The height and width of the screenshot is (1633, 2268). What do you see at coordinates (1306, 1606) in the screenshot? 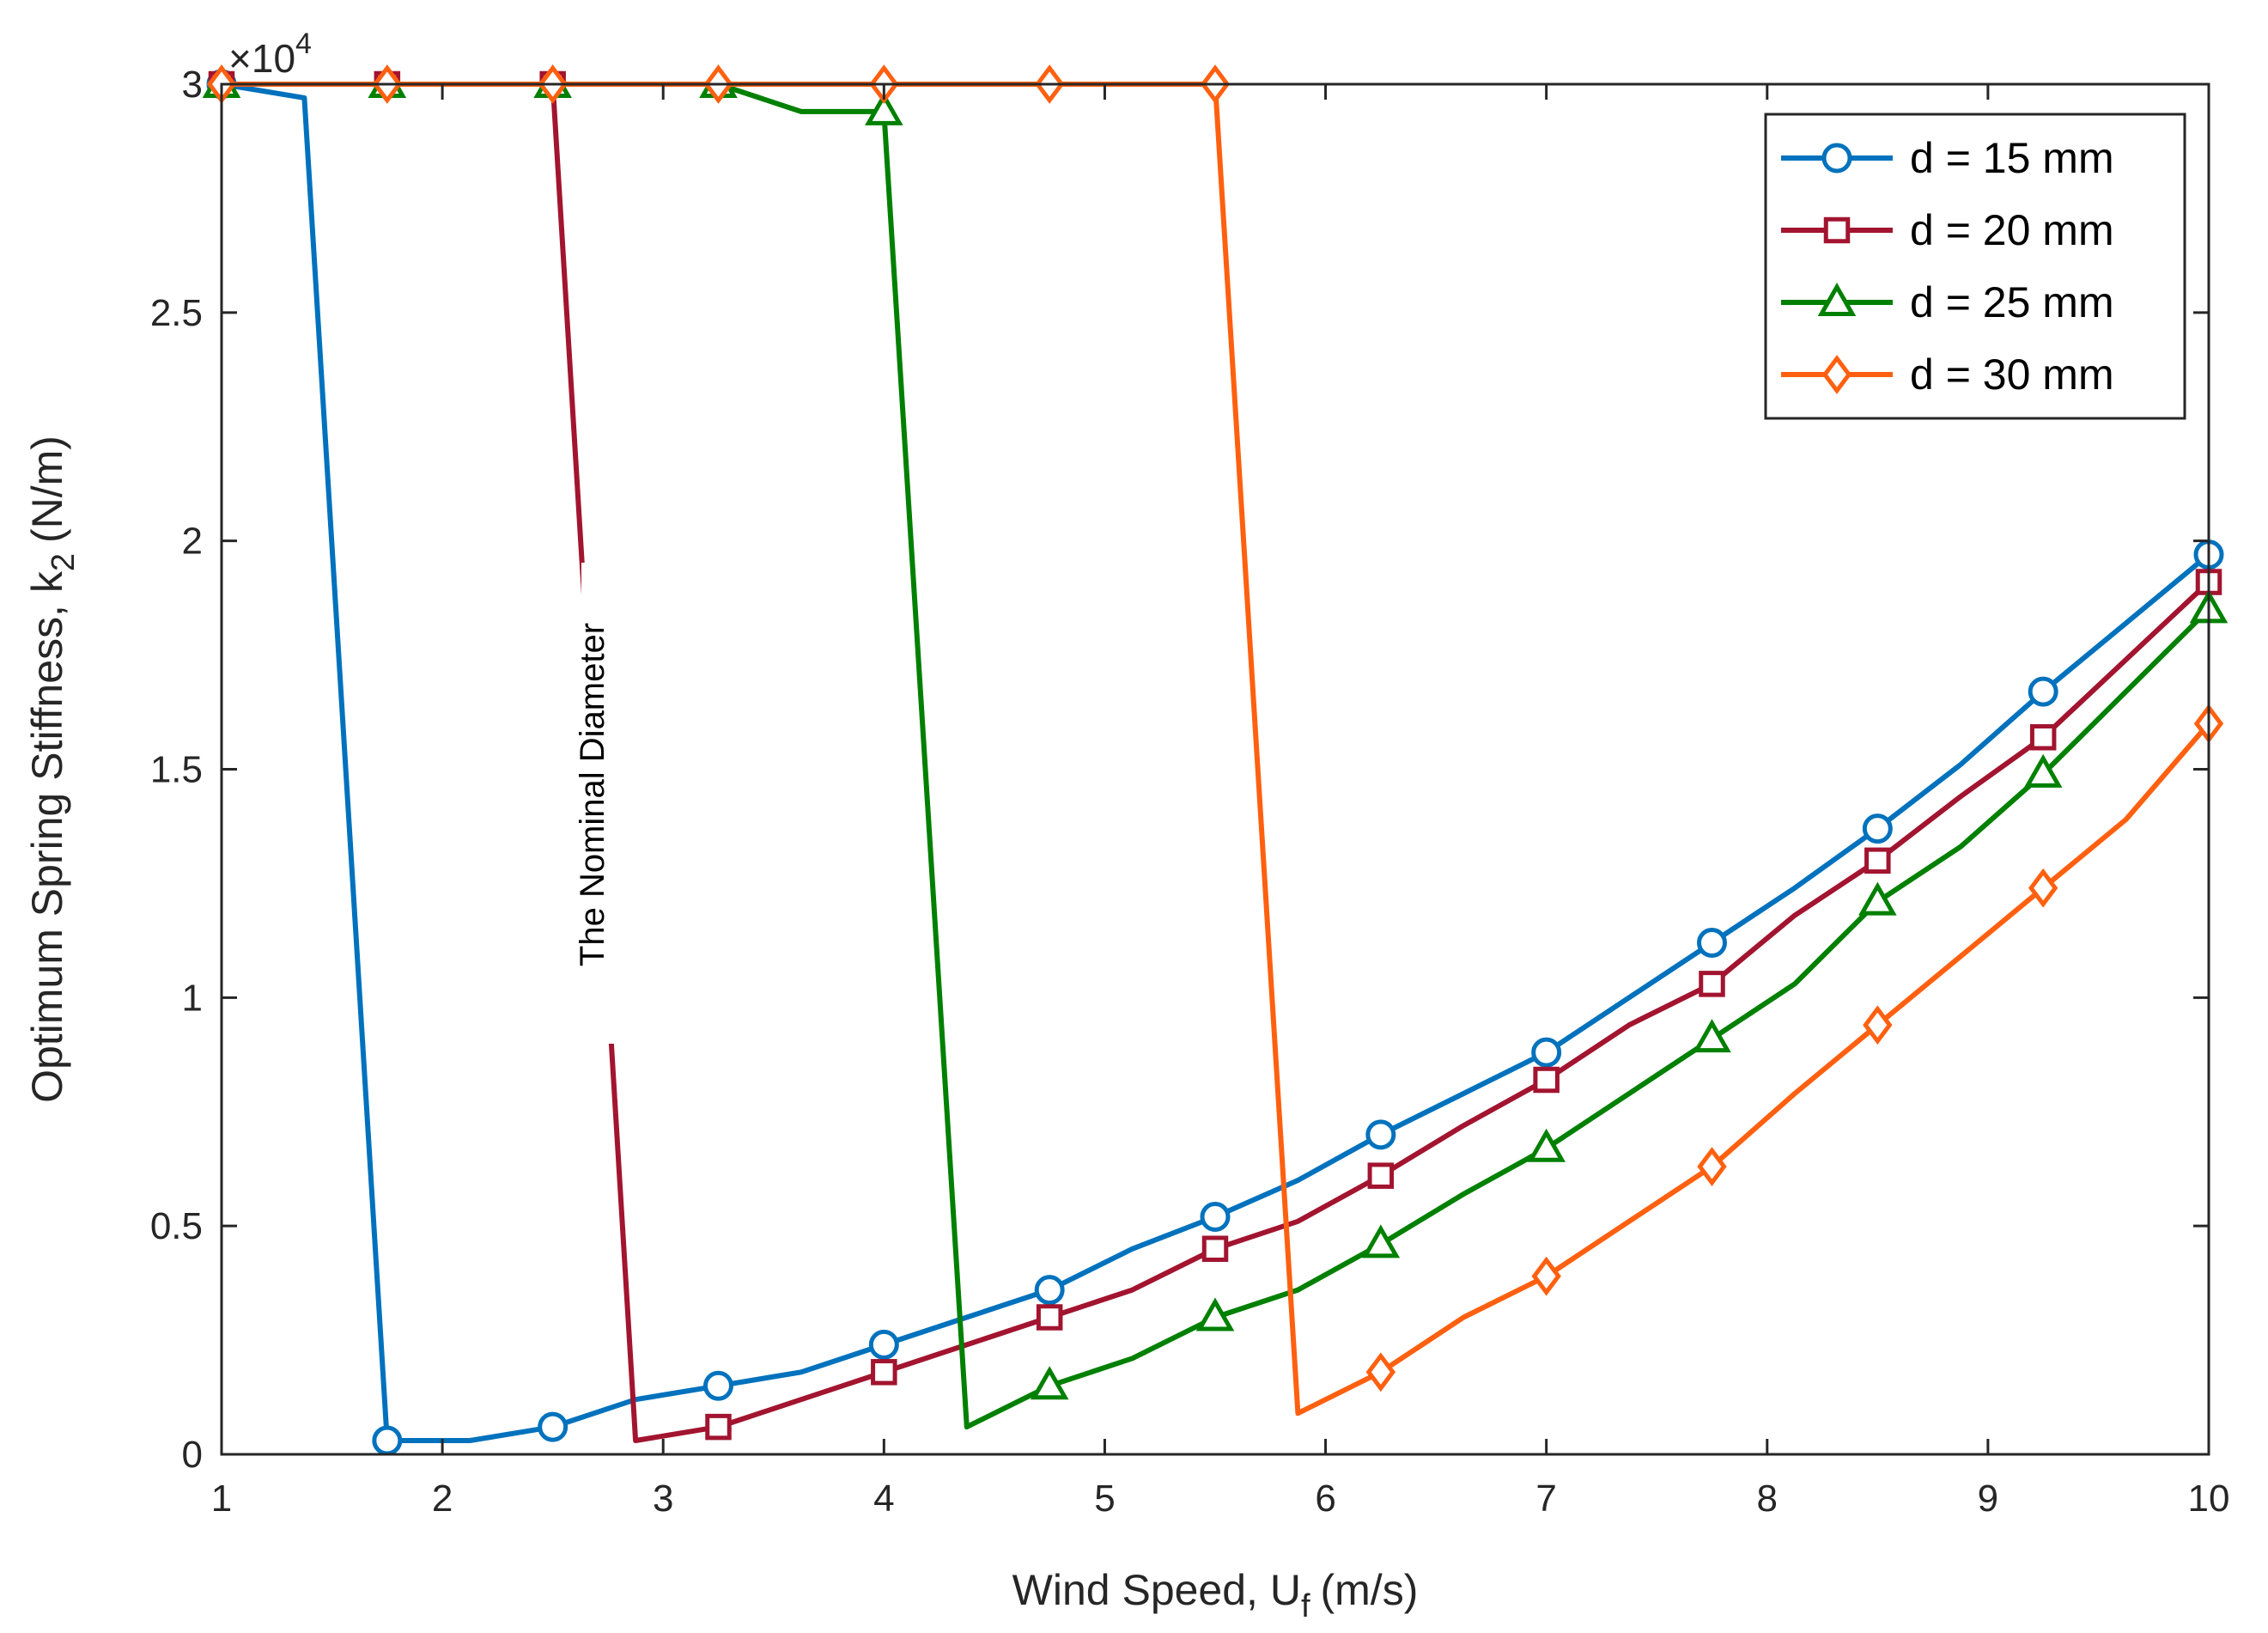
I see `x-axis-title-subscript: f` at bounding box center [1306, 1606].